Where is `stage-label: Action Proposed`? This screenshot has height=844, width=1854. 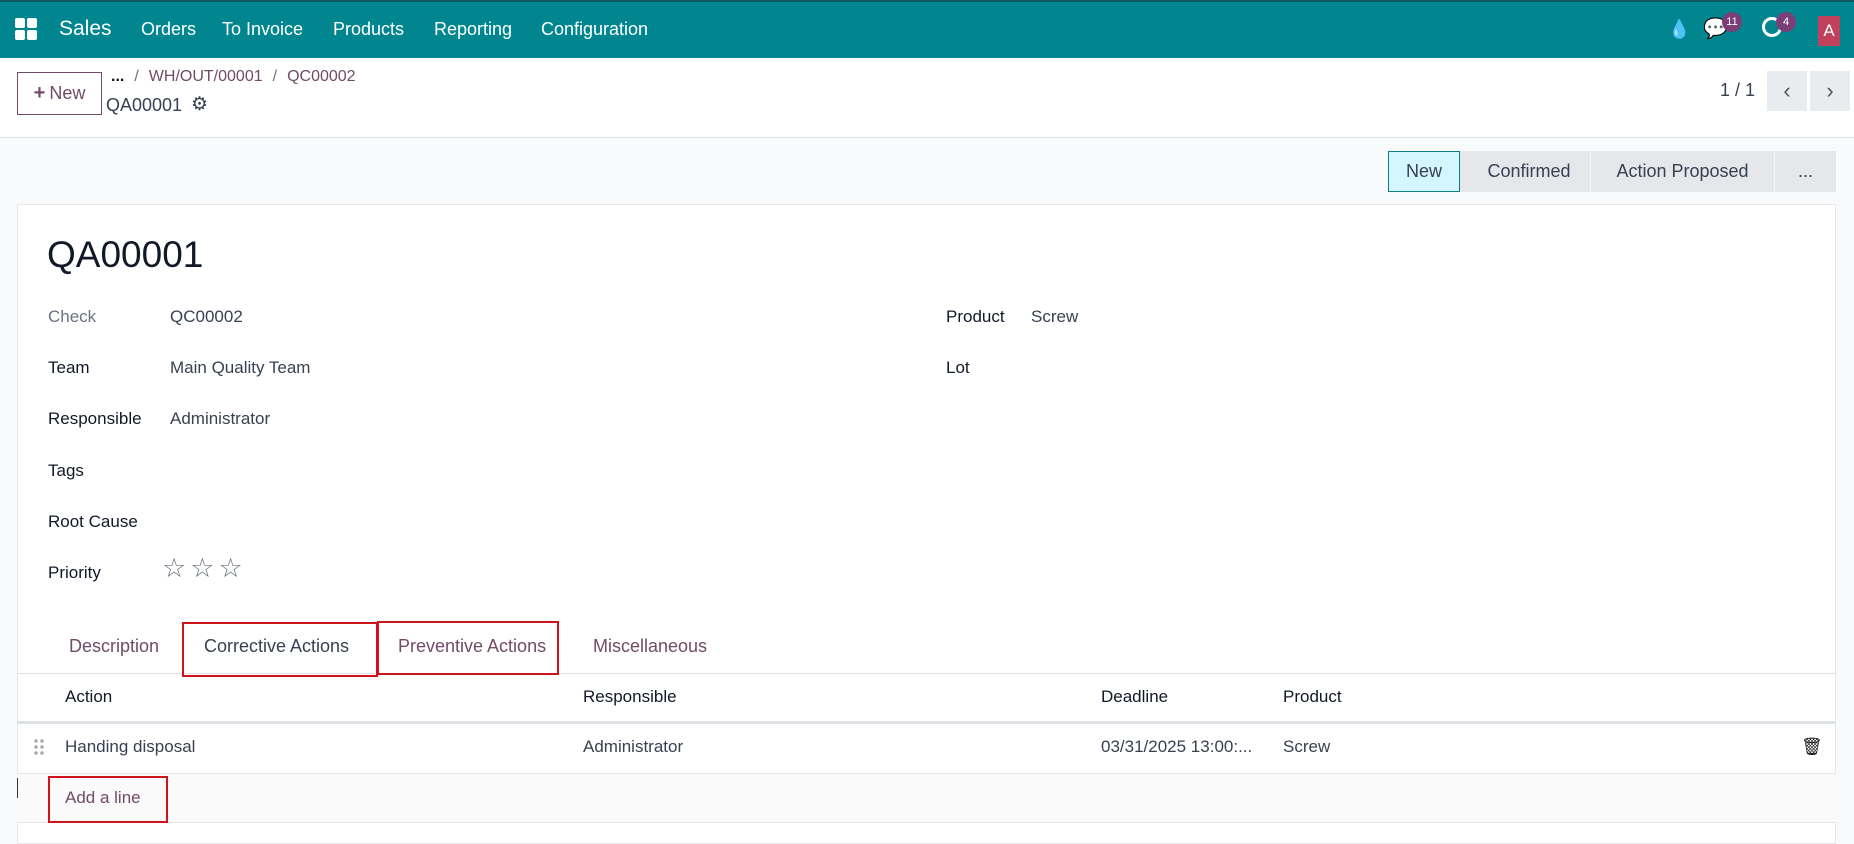 stage-label: Action Proposed is located at coordinates (1682, 171).